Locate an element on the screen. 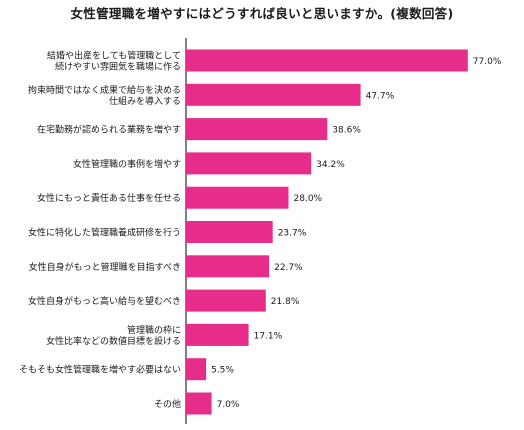 Image resolution: width=524 pixels, height=430 pixels. value-label-3: 38.6% is located at coordinates (346, 131).